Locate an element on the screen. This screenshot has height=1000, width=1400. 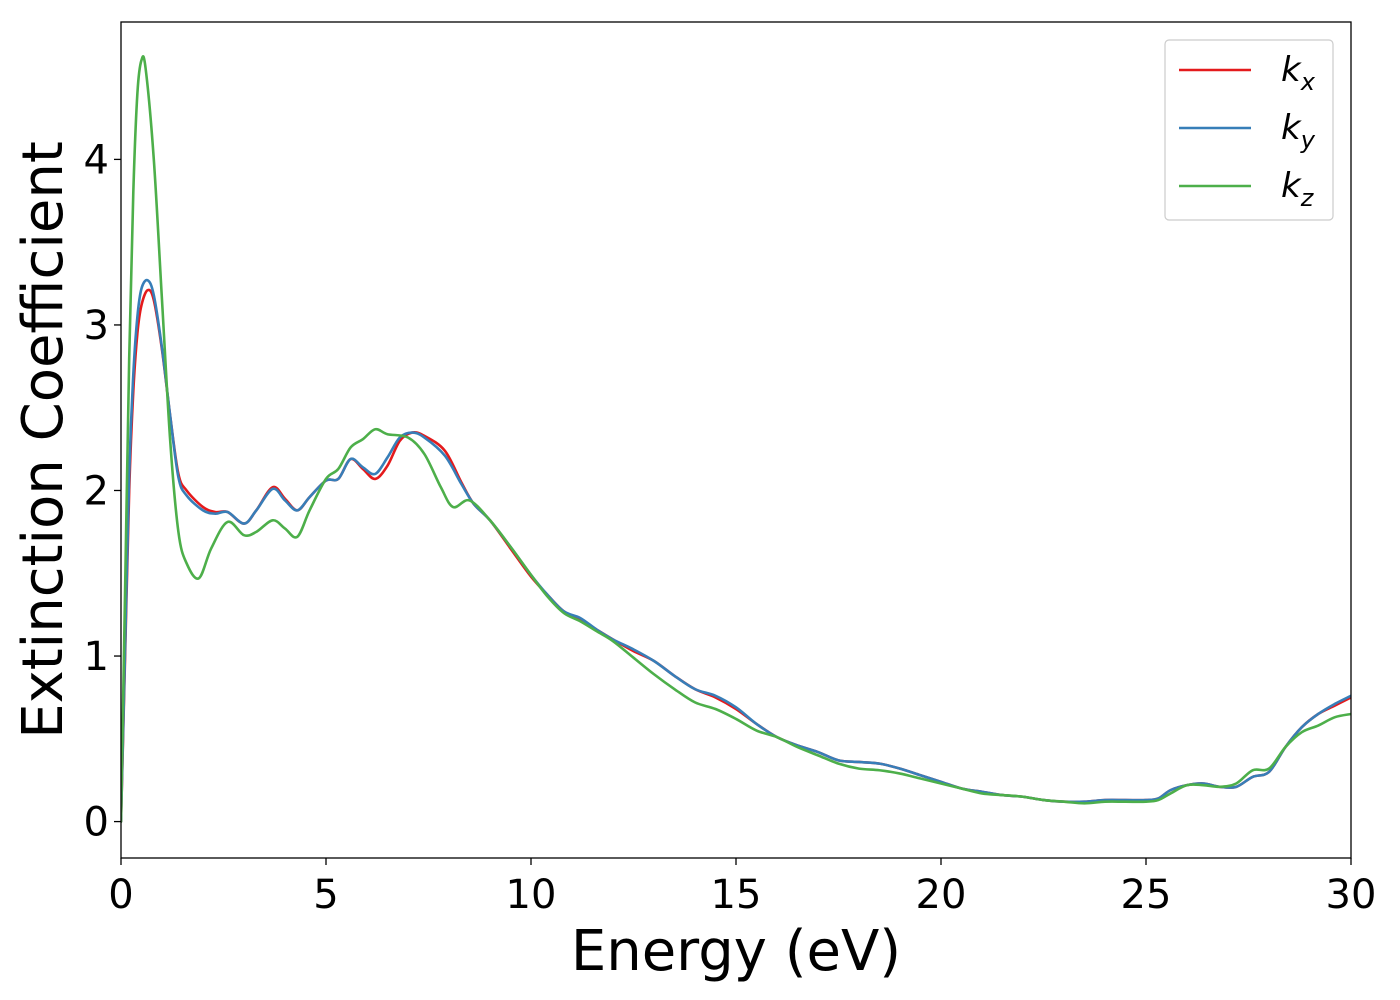
x-tick-label: 25 is located at coordinates (1146, 895).